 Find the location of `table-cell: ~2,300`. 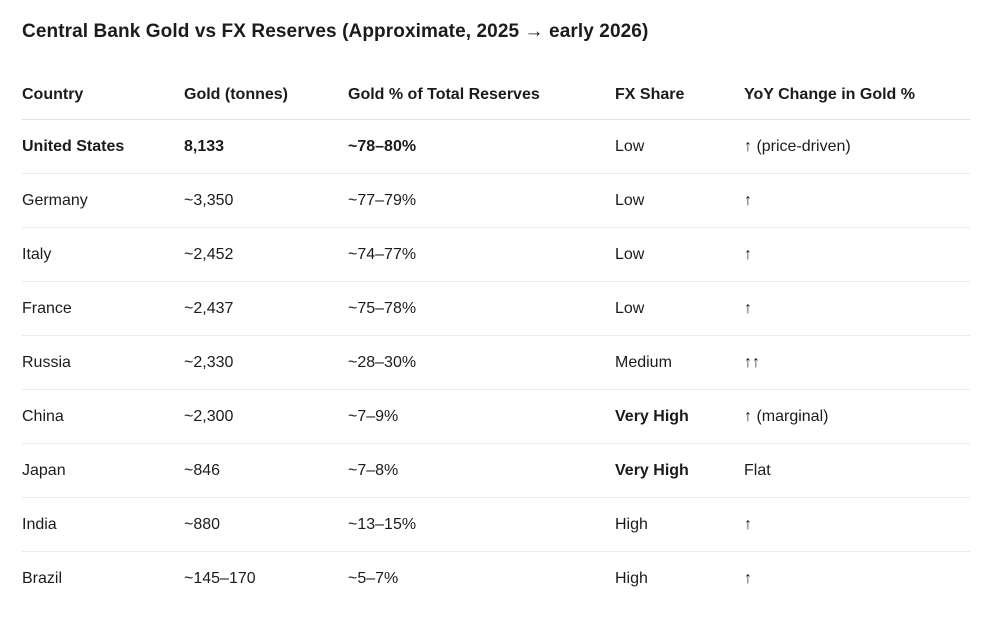

table-cell: ~2,300 is located at coordinates (266, 416).